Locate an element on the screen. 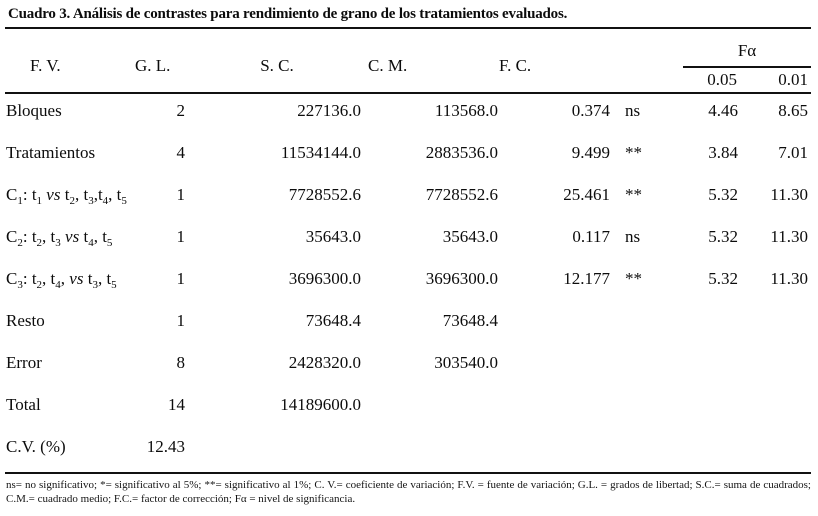  cell-cm: 303540.0 is located at coordinates (466, 362).